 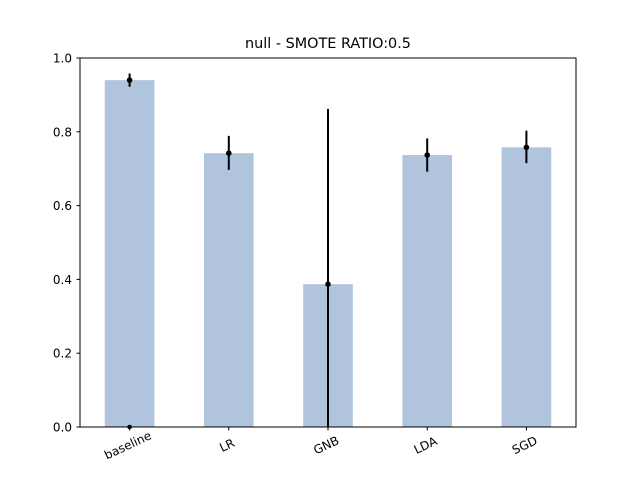 I want to click on mean-point-baseline, so click(x=129, y=80).